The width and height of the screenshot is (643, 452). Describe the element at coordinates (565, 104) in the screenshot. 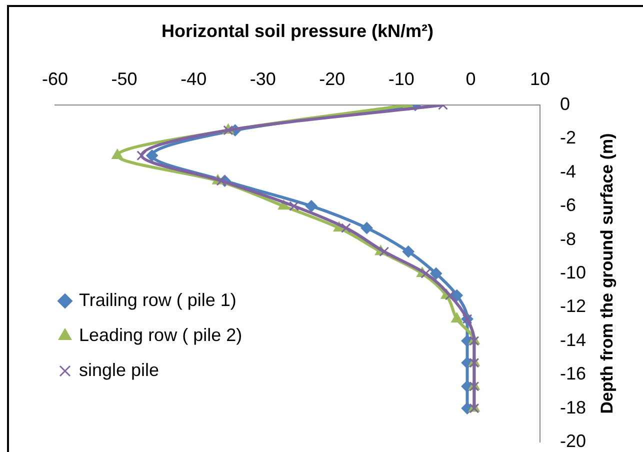

I see `y-tick-label: 0` at that location.